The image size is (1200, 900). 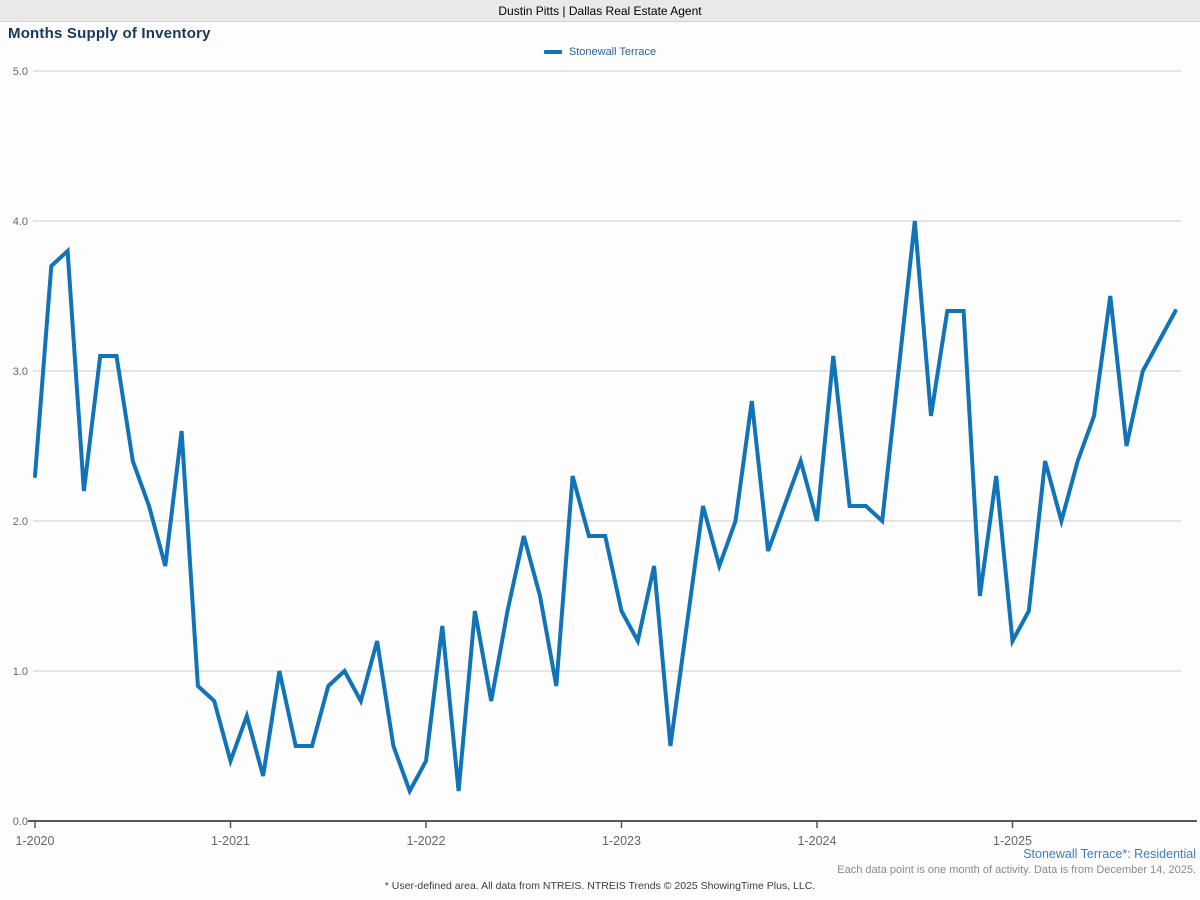 I want to click on svg-text: 1-2022, so click(x=426, y=841).